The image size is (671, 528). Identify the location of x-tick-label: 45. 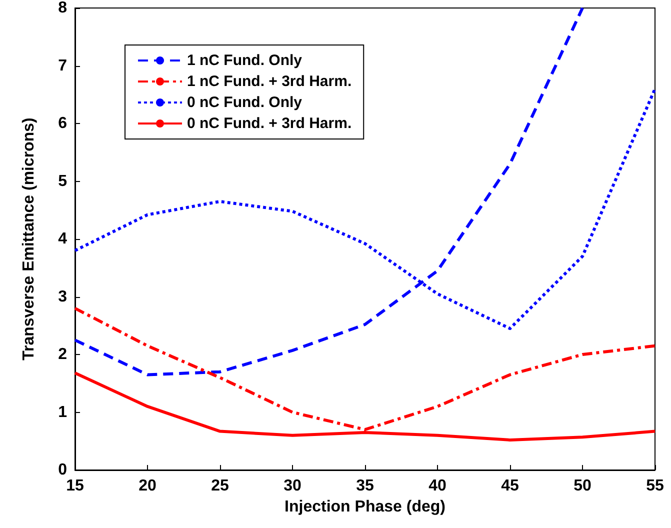
(510, 486).